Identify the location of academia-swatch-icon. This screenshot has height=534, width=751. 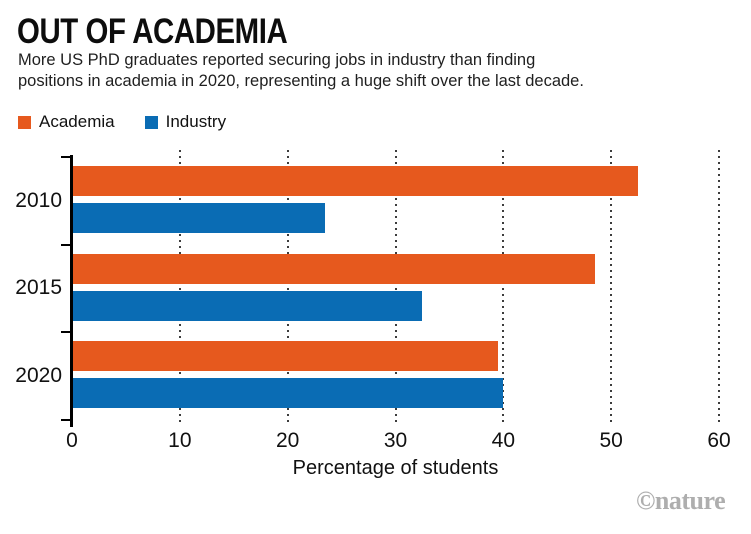
(24, 122).